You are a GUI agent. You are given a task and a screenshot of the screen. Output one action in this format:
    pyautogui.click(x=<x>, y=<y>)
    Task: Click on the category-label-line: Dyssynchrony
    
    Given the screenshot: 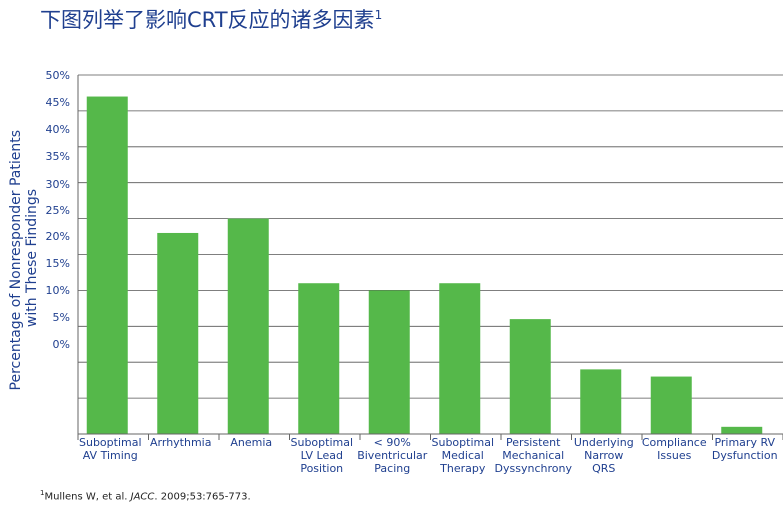 What is the action you would take?
    pyautogui.click(x=534, y=468)
    